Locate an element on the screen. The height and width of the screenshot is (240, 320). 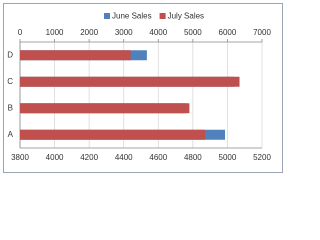
x2-tick-label: 6000 is located at coordinates (228, 32).